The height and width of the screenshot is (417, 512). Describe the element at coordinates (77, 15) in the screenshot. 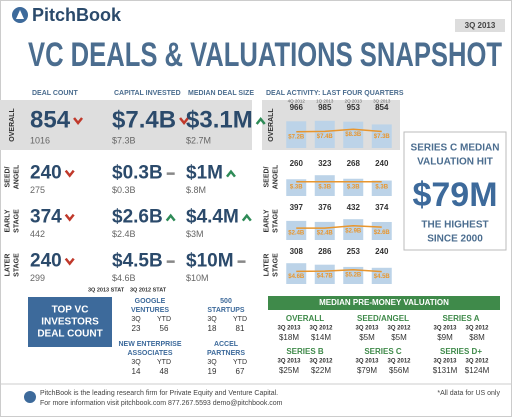

I see `logo: PitchBook` at that location.